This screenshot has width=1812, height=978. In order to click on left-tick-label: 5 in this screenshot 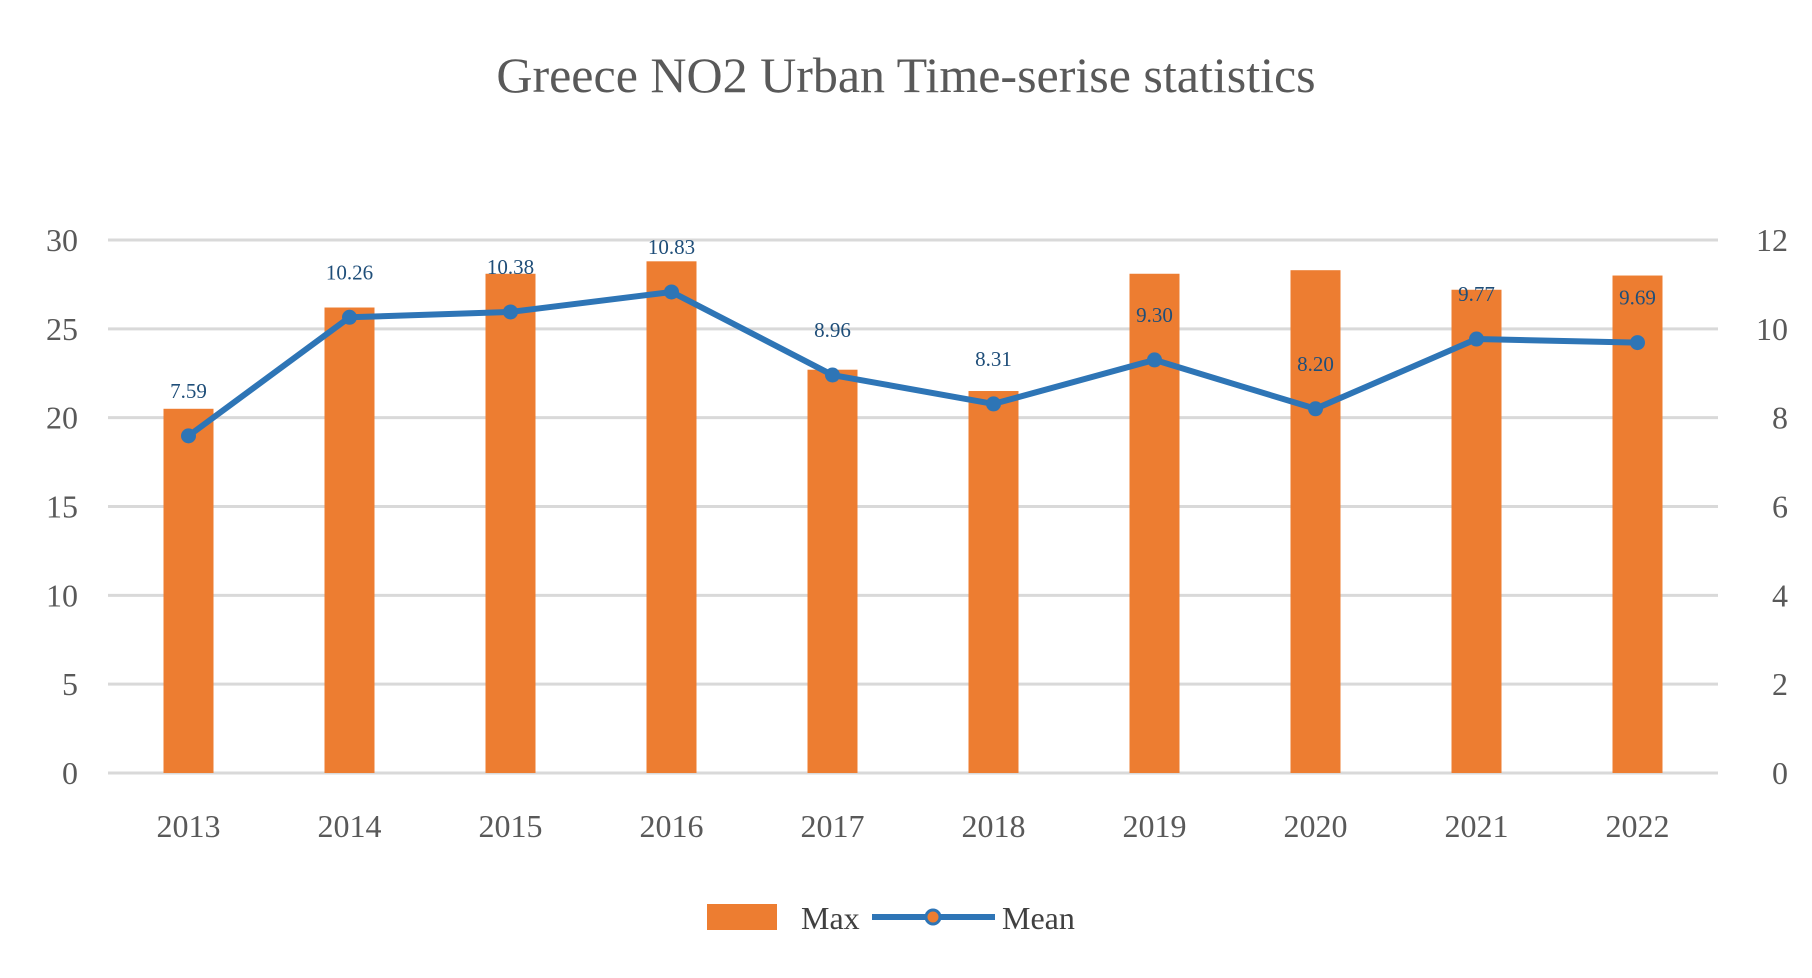, I will do `click(70, 684)`.